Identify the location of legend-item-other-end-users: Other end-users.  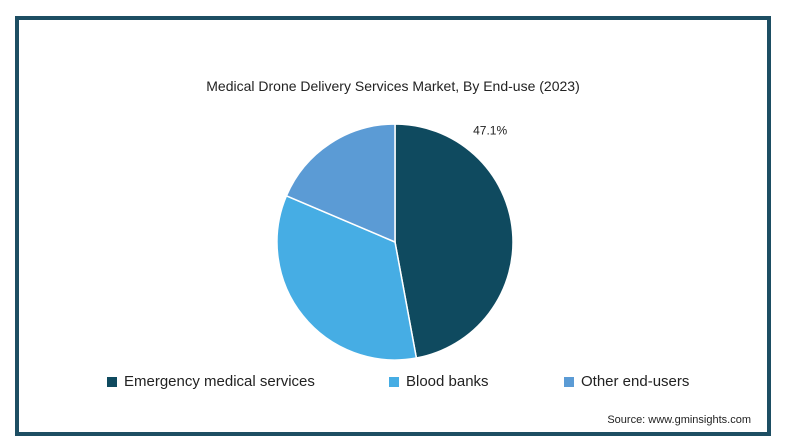
(626, 381).